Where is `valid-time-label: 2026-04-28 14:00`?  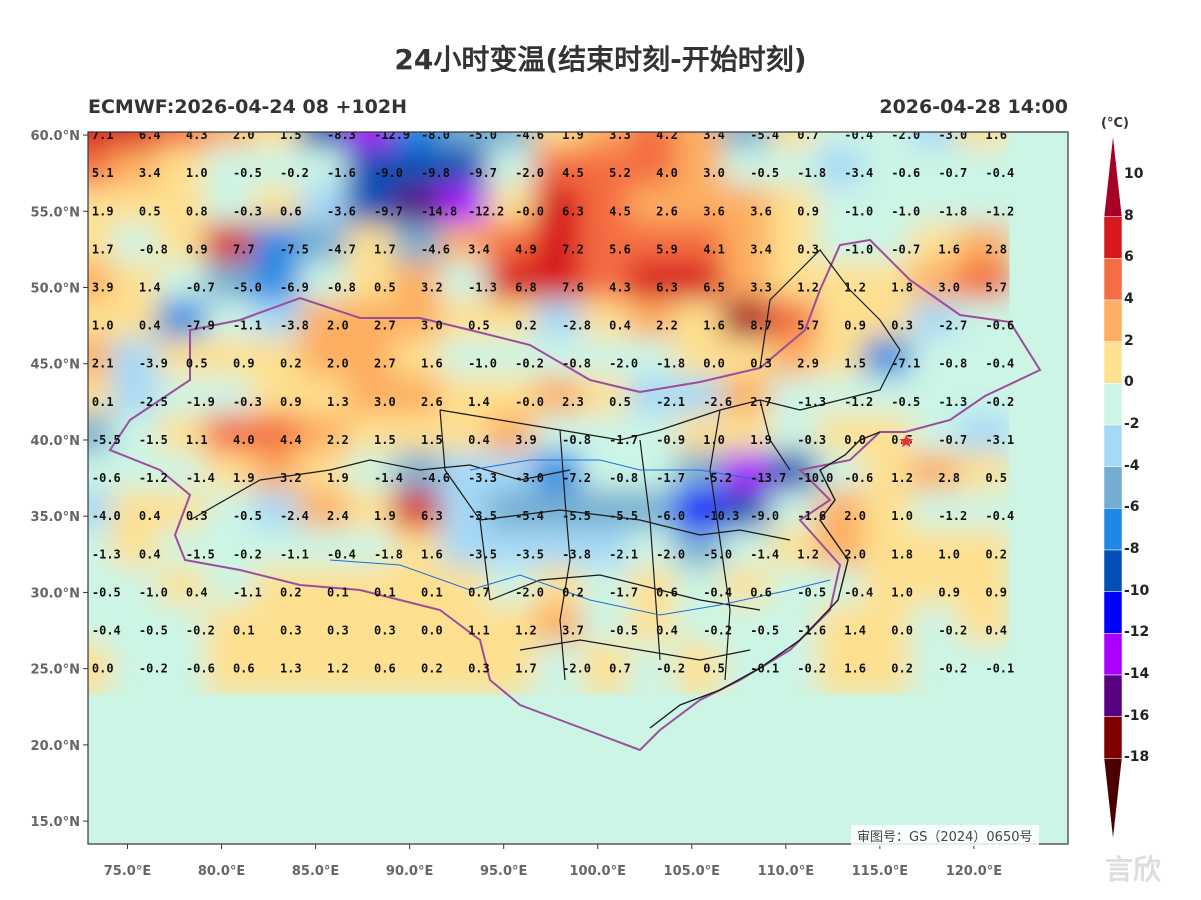 valid-time-label: 2026-04-28 14:00 is located at coordinates (973, 107).